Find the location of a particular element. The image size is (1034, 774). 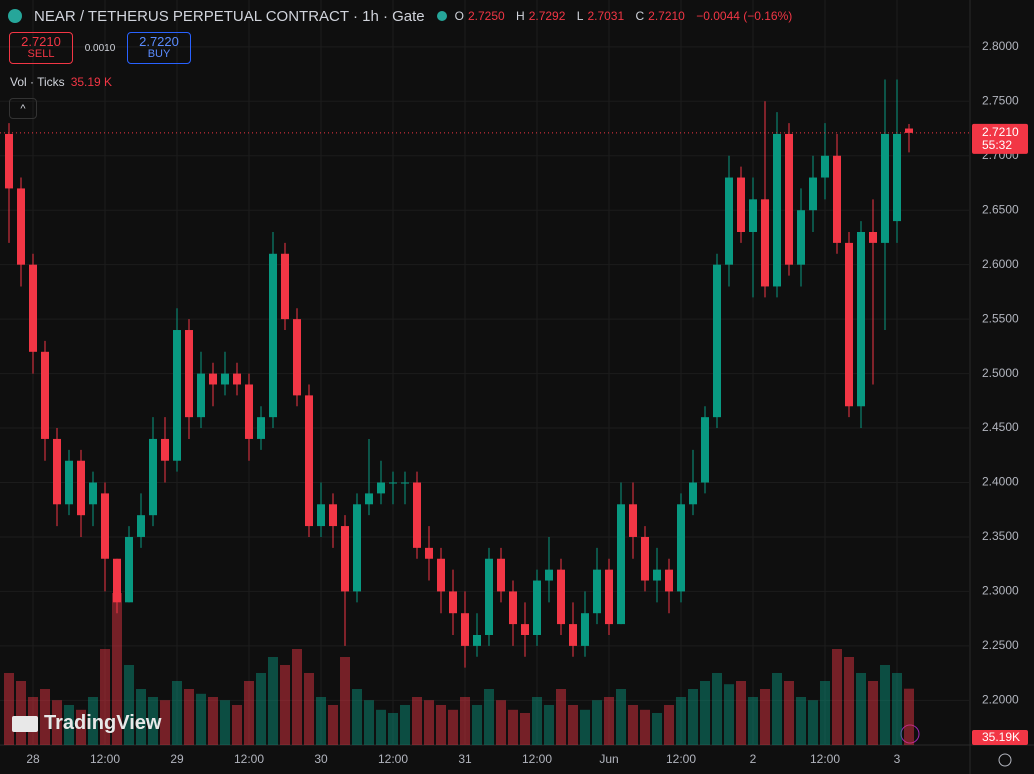

ohlc-value: 2.7292 is located at coordinates (547, 16).